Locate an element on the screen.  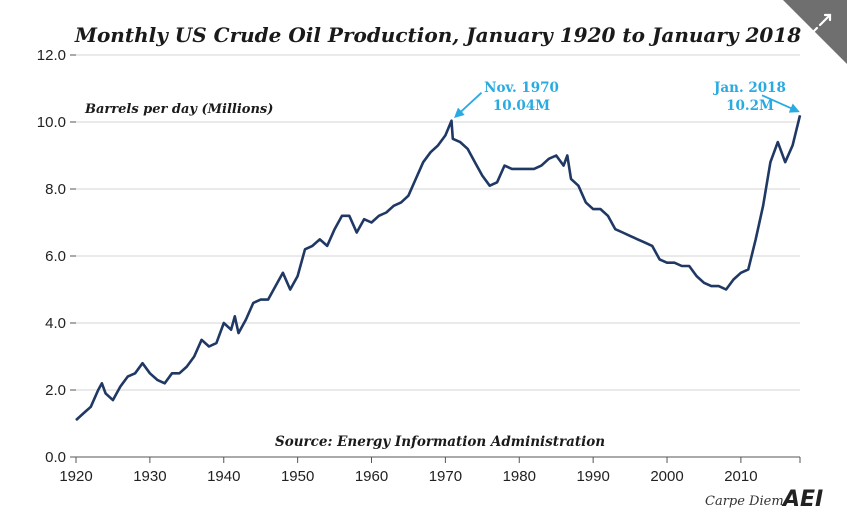
brand-carpe-diem: Carpe Diem is located at coordinates (744, 501).